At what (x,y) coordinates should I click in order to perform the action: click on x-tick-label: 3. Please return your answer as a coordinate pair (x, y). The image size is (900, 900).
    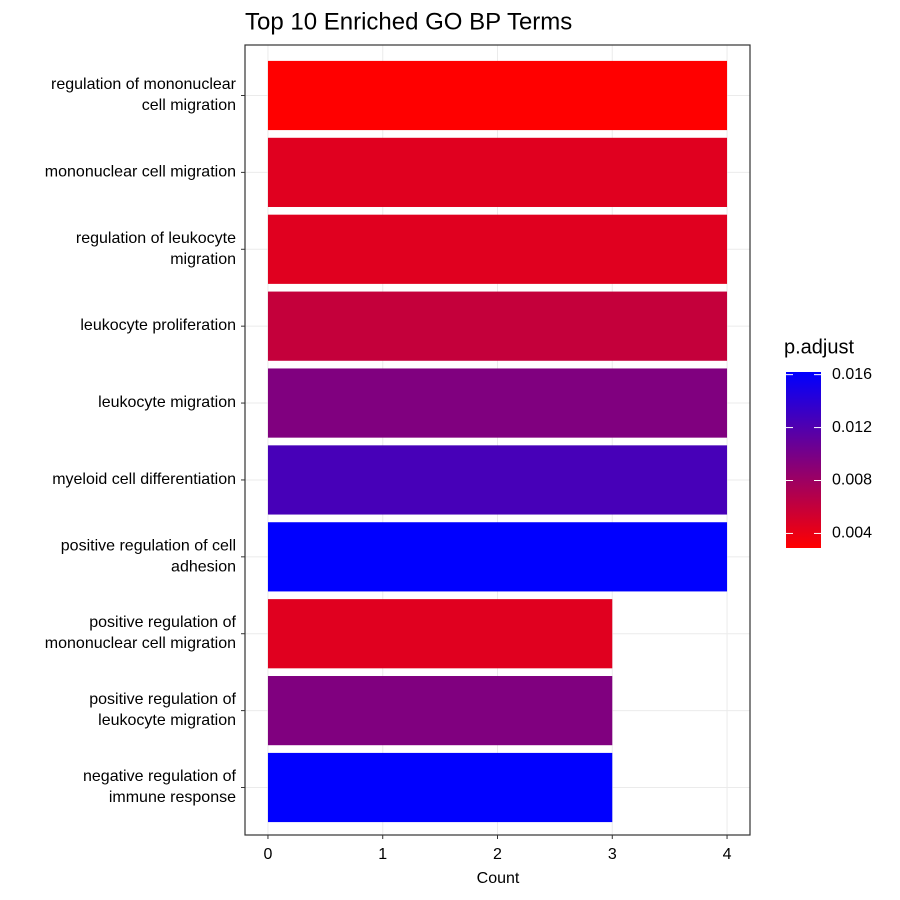
    Looking at the image, I should click on (612, 854).